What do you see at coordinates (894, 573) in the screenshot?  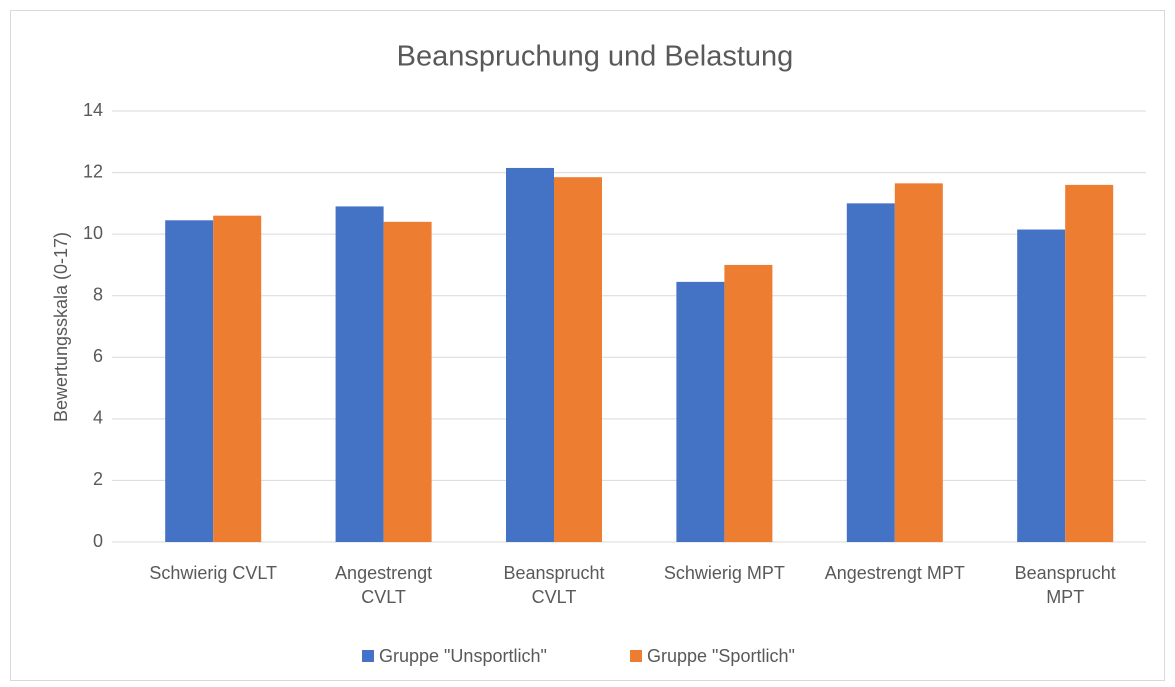 I see `x-tick-label: Angestrengt MPT` at bounding box center [894, 573].